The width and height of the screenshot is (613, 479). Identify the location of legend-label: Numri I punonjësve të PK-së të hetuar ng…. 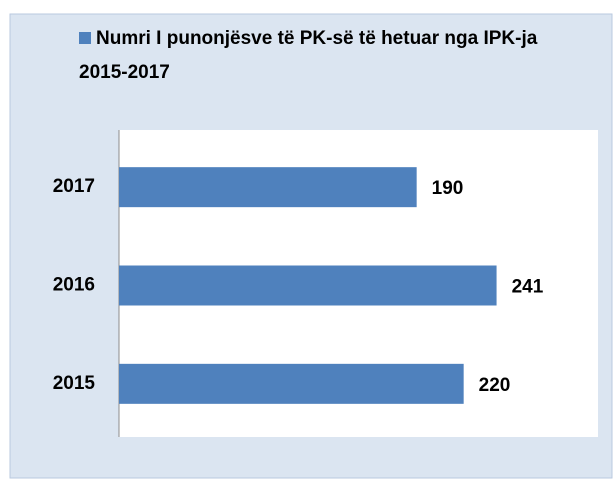
(308, 55).